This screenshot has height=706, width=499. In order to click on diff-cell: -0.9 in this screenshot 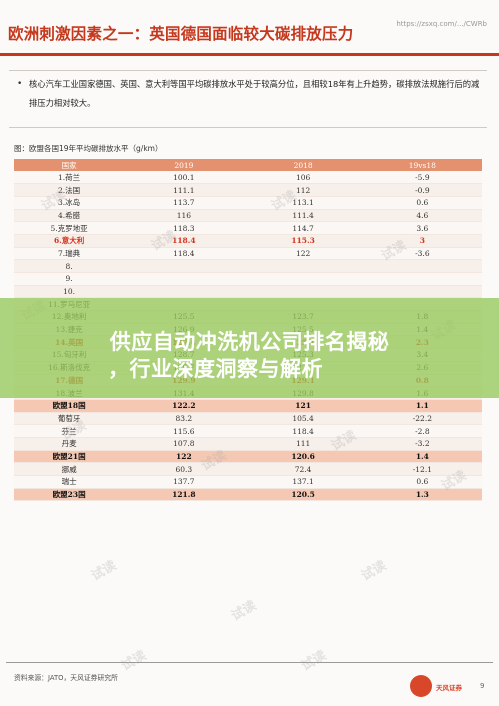, I will do `click(422, 190)`.